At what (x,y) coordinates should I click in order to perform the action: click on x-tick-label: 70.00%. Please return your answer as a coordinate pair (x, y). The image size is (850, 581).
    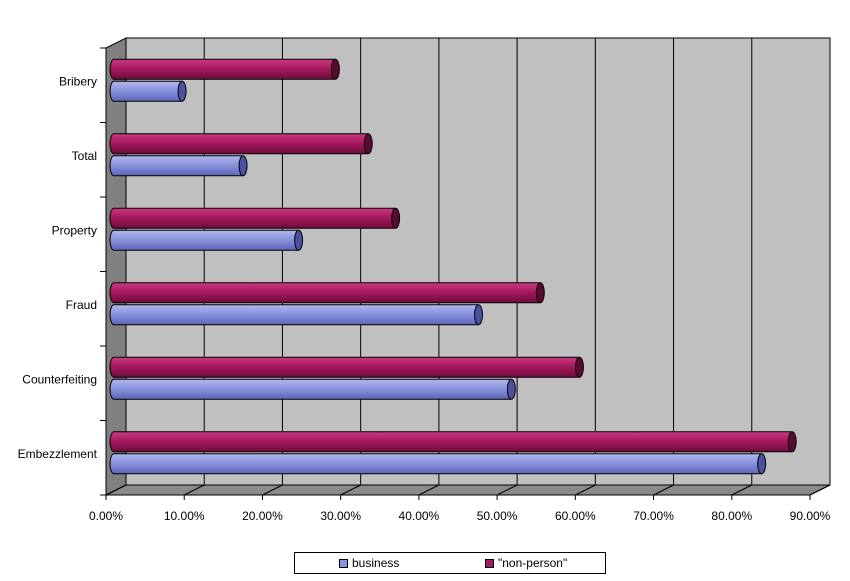
    Looking at the image, I should click on (653, 516).